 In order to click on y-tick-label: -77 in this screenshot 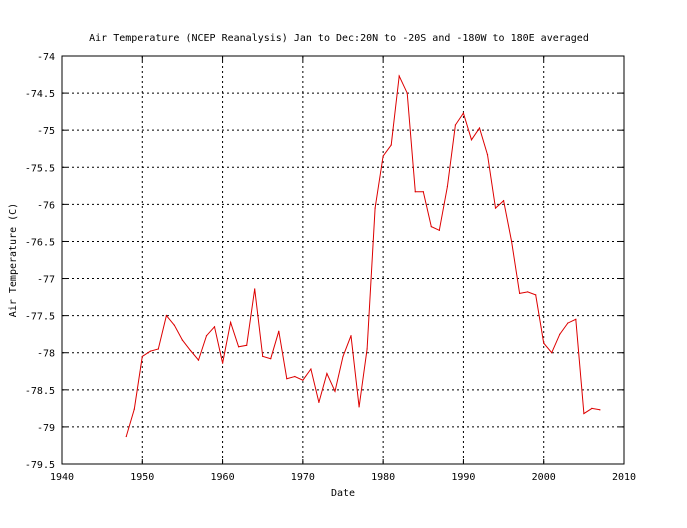, I will do `click(46, 280)`.